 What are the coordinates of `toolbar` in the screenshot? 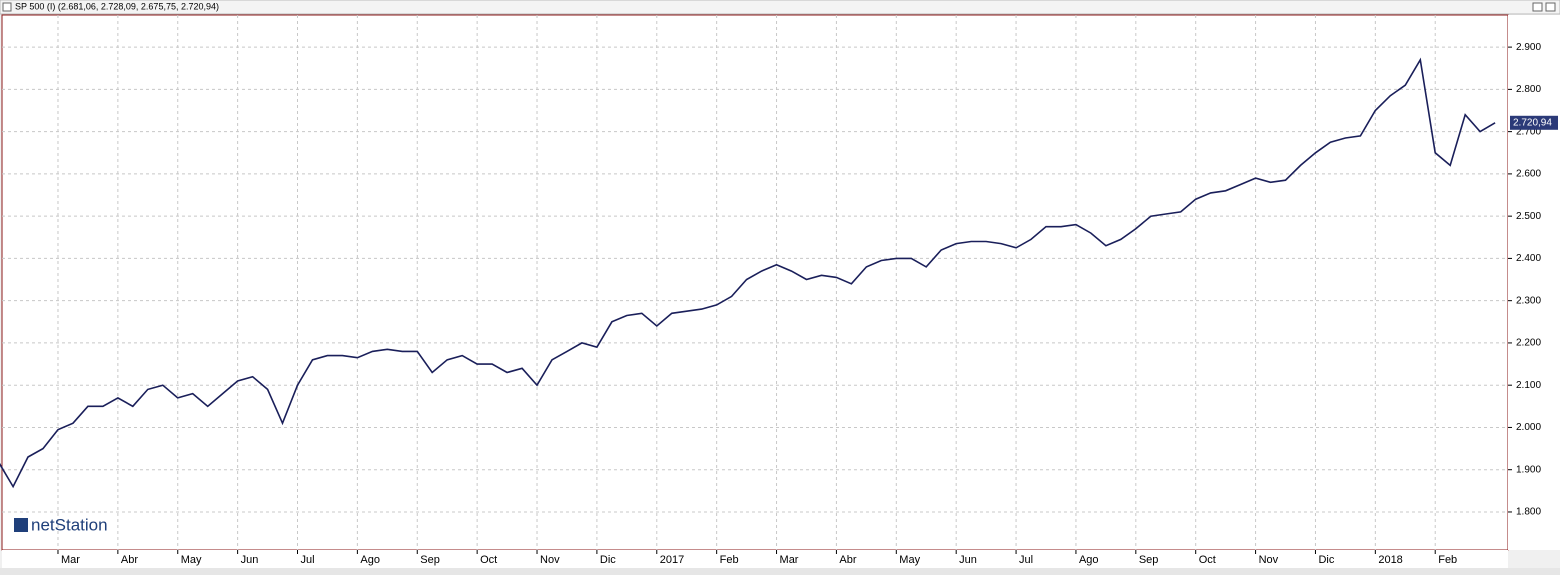 It's located at (780, 571).